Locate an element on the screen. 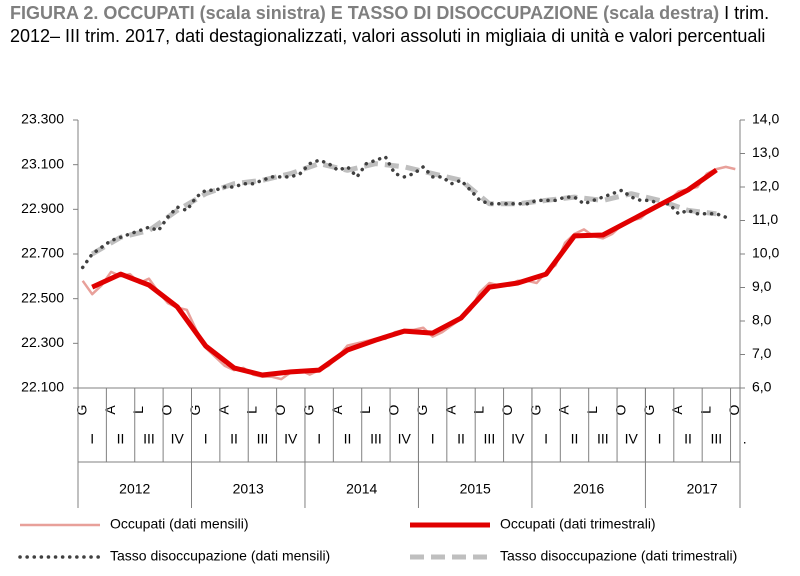 The height and width of the screenshot is (576, 800). y2-tick-label: 7,0 is located at coordinates (762, 353).